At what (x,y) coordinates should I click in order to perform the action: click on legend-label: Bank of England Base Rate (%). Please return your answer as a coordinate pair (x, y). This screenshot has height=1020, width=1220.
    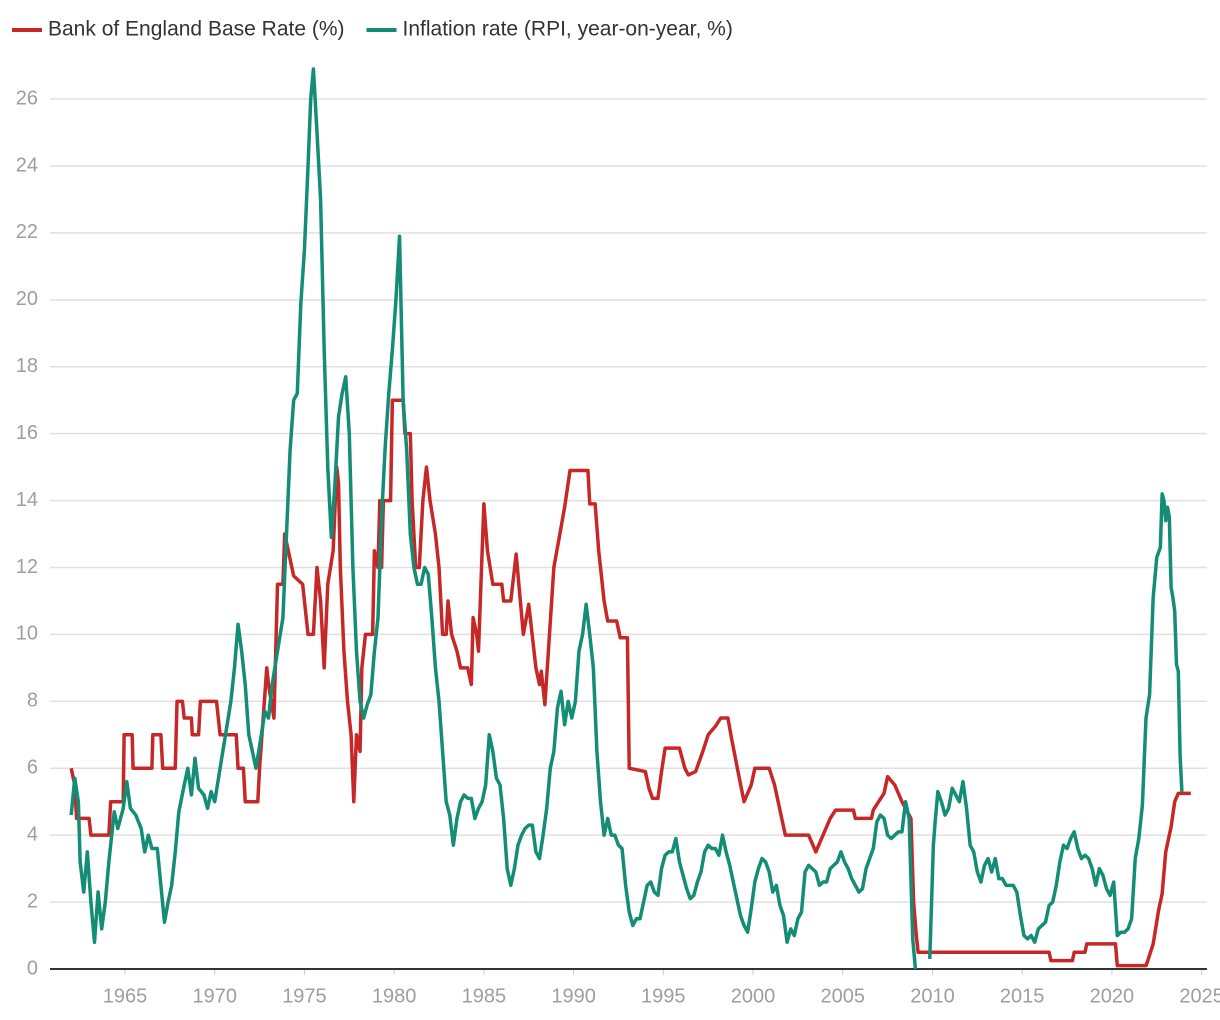
    Looking at the image, I should click on (196, 29).